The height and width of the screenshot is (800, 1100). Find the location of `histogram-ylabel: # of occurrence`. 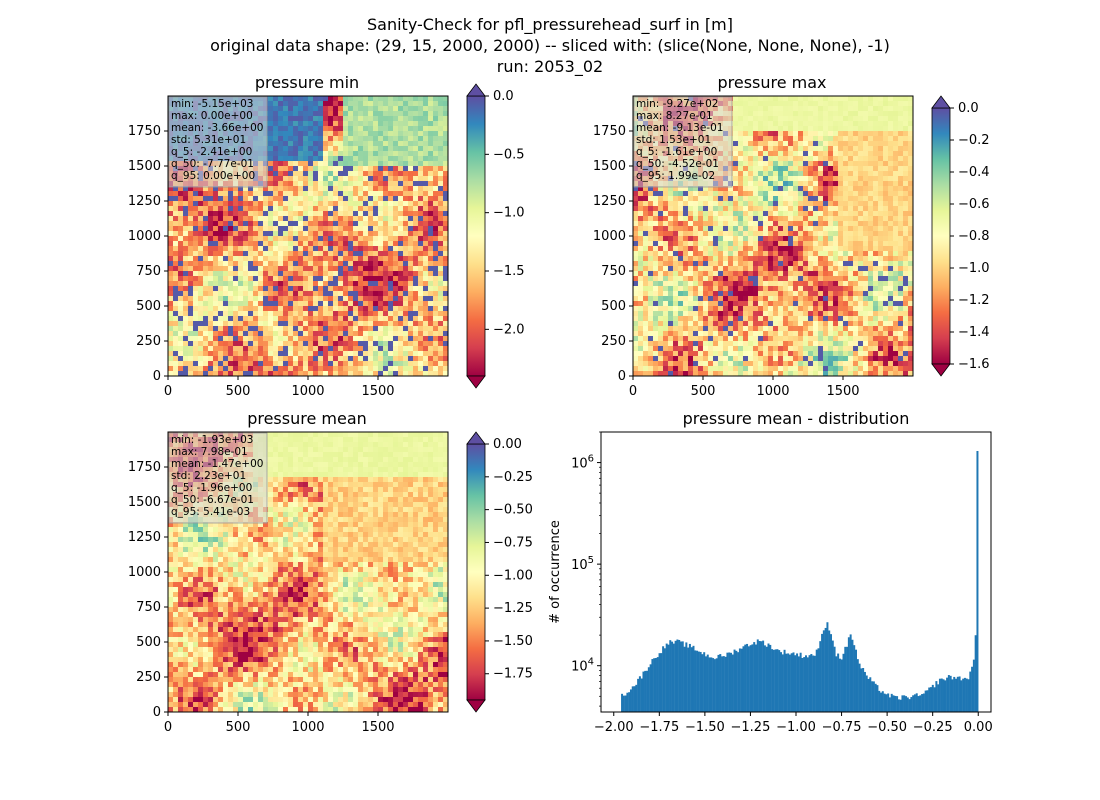

histogram-ylabel: # of occurrence is located at coordinates (555, 572).